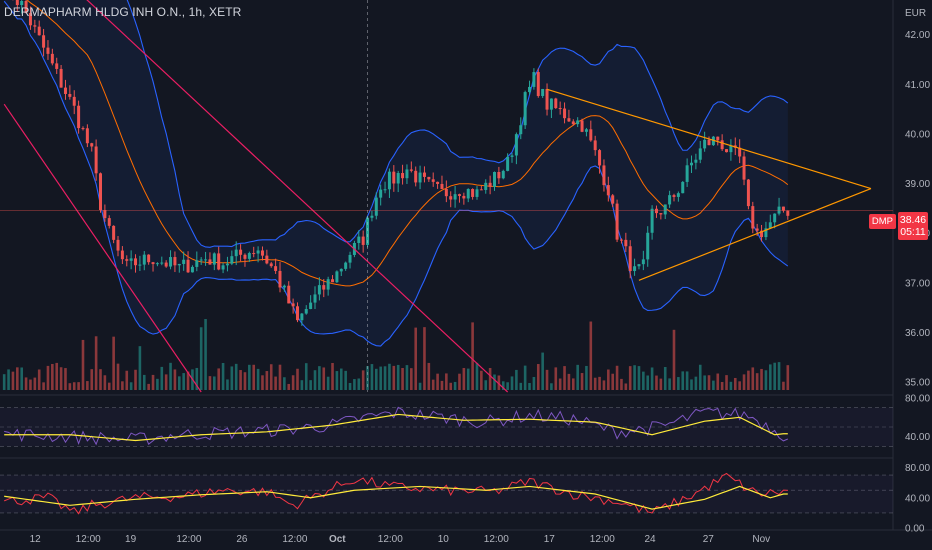 The height and width of the screenshot is (550, 932). I want to click on symbol-tag: DMP, so click(882, 221).